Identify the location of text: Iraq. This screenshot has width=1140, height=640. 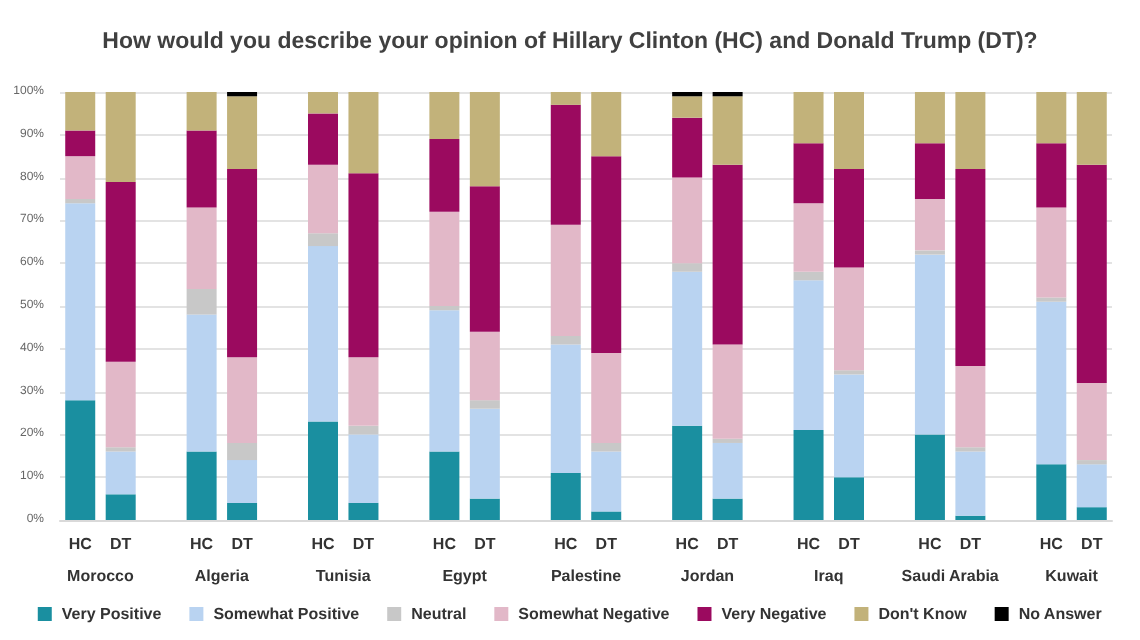
(829, 576).